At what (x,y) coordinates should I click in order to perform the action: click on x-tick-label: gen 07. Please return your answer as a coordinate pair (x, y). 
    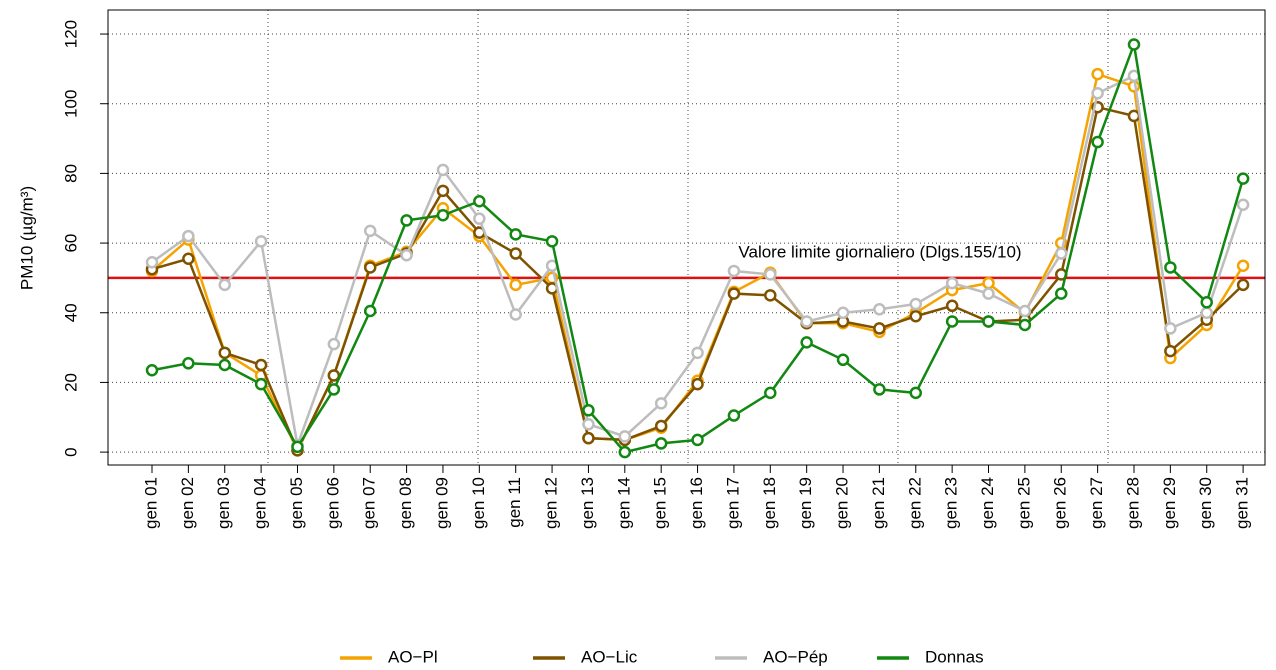
    Looking at the image, I should click on (369, 503).